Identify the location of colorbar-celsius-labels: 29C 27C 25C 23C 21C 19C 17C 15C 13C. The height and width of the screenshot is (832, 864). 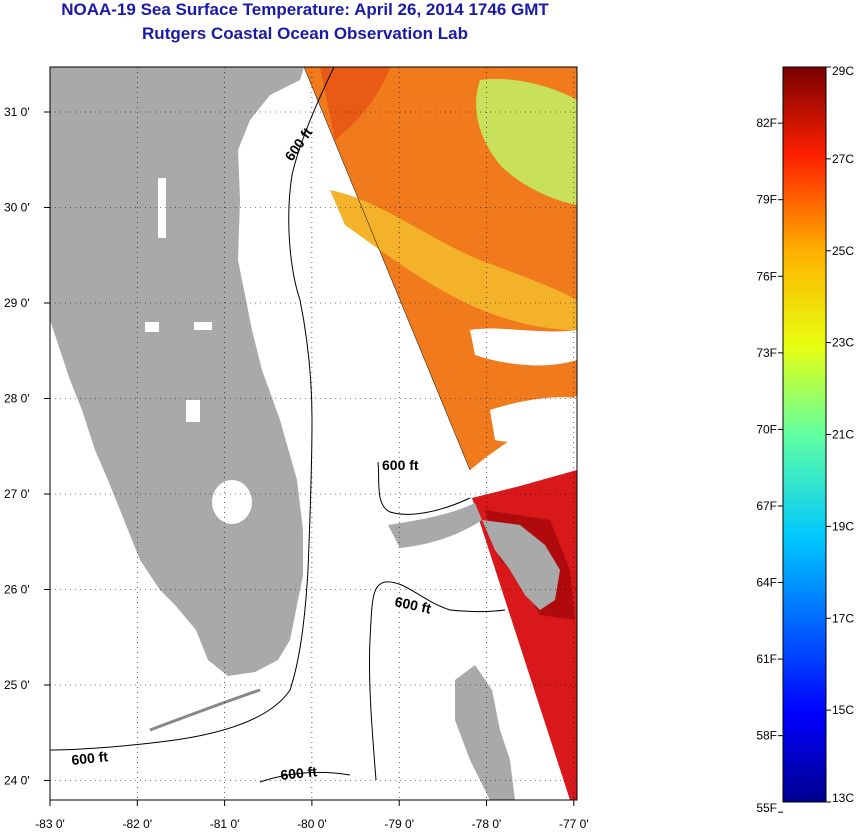
(840, 434).